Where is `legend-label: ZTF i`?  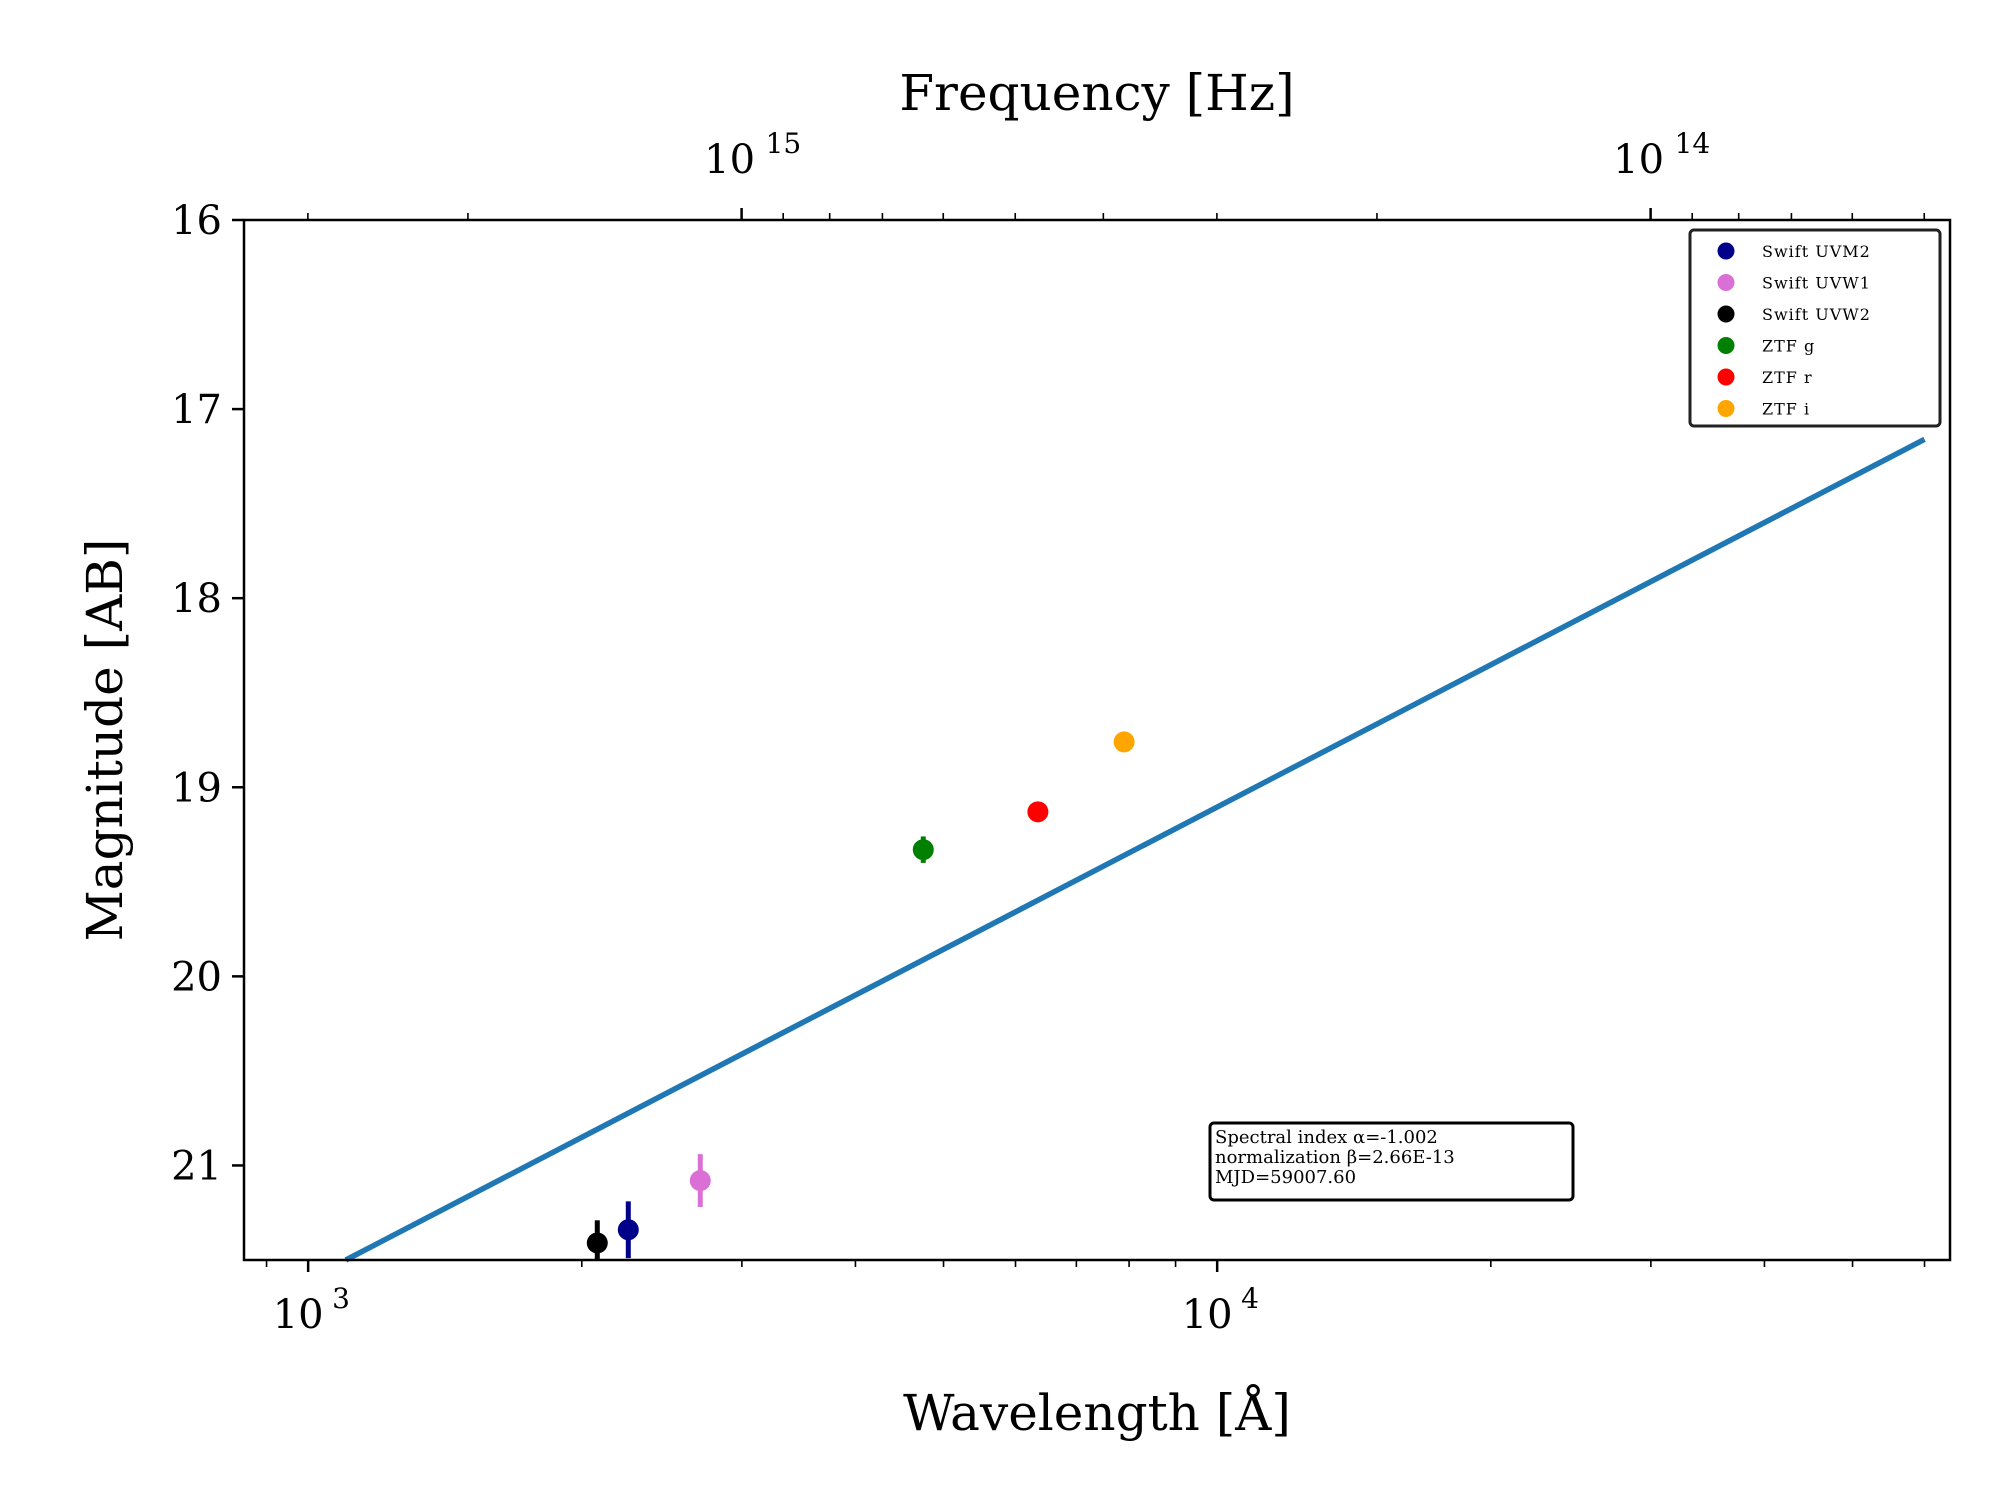 legend-label: ZTF i is located at coordinates (1786, 409).